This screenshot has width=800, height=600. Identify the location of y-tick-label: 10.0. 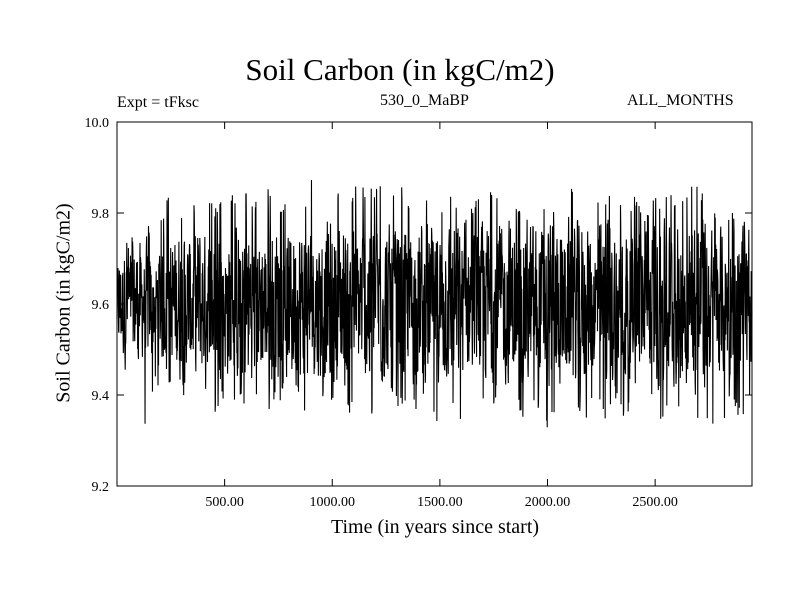
(97, 123).